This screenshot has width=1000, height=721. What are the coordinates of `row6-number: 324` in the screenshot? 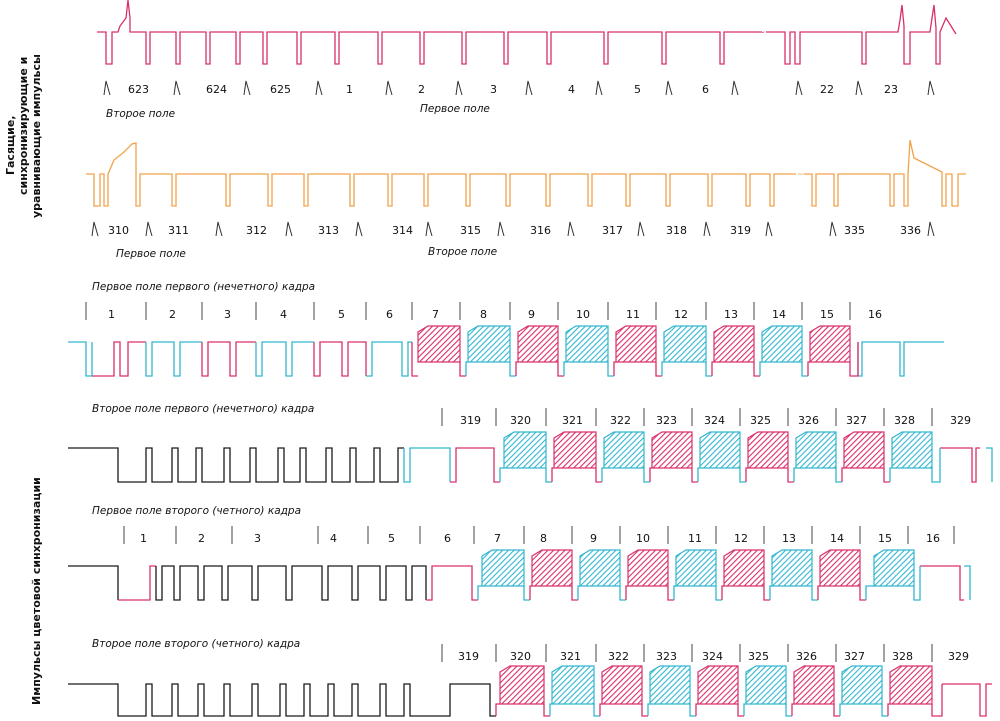 It's located at (712, 656).